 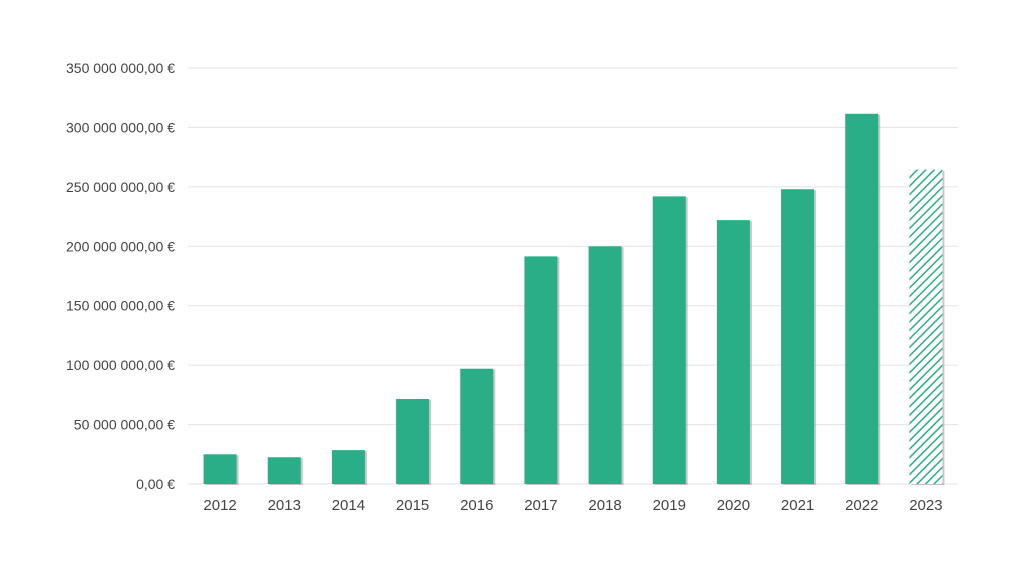 I want to click on y-tick-label: 200 000 000,00 €, so click(x=120, y=246).